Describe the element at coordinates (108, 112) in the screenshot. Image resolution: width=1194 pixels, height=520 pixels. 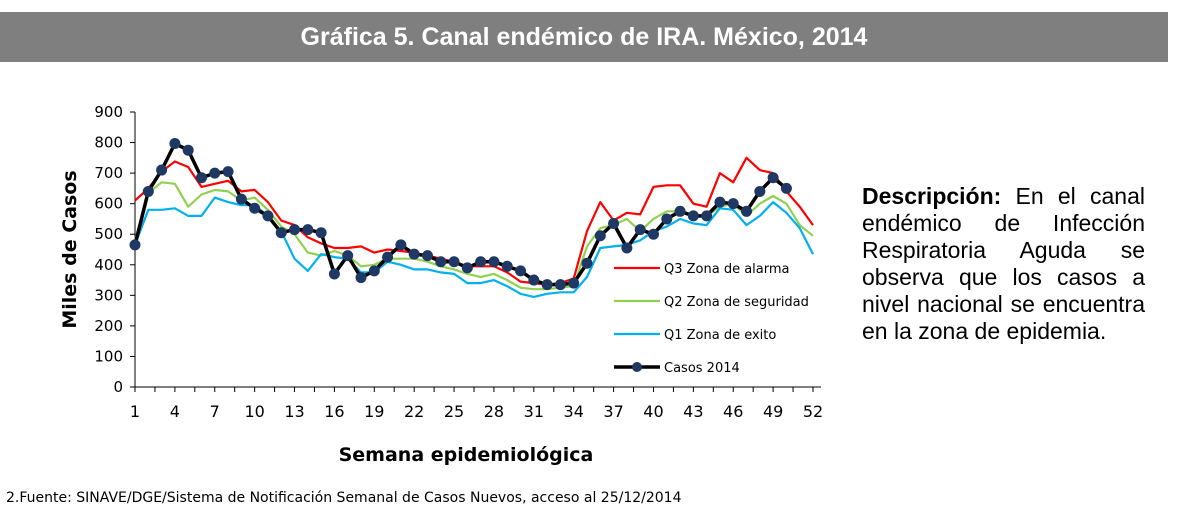
I see `y-tick-label: 900` at that location.